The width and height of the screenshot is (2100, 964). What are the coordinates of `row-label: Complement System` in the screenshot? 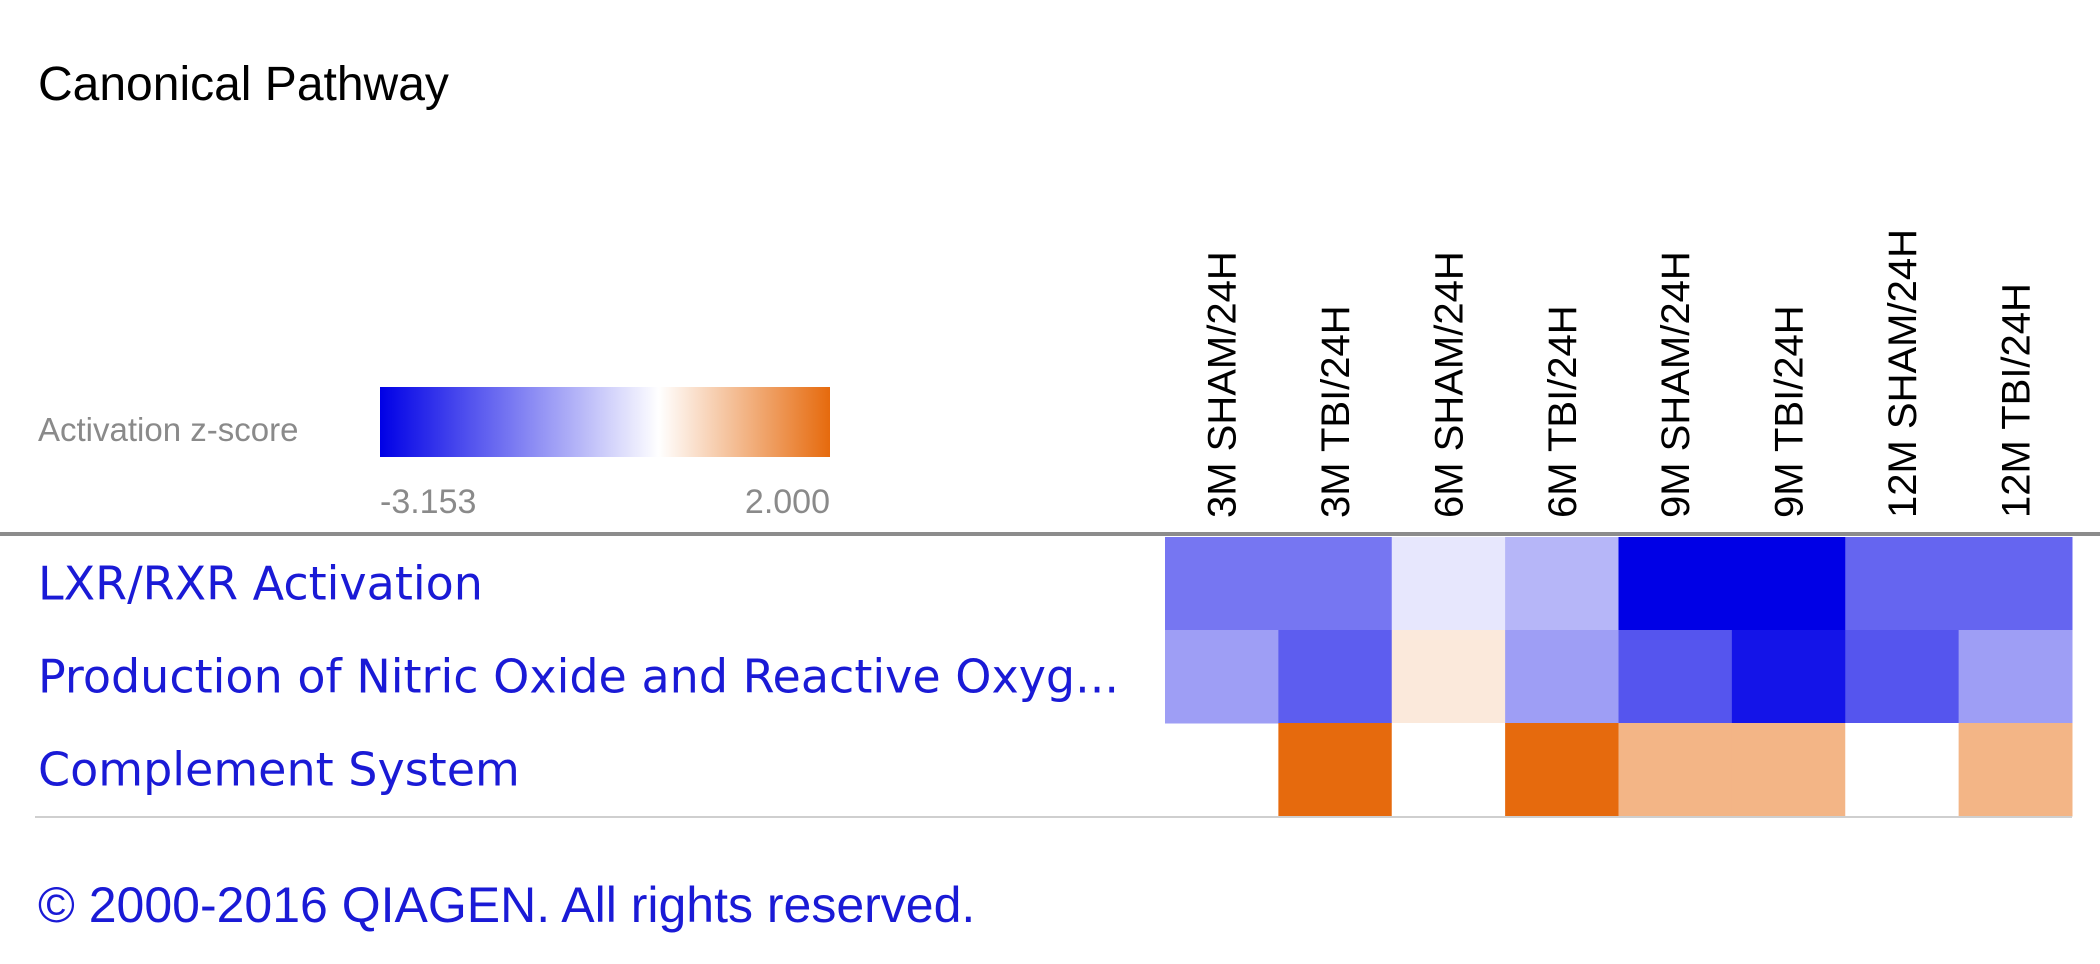 It's located at (279, 770).